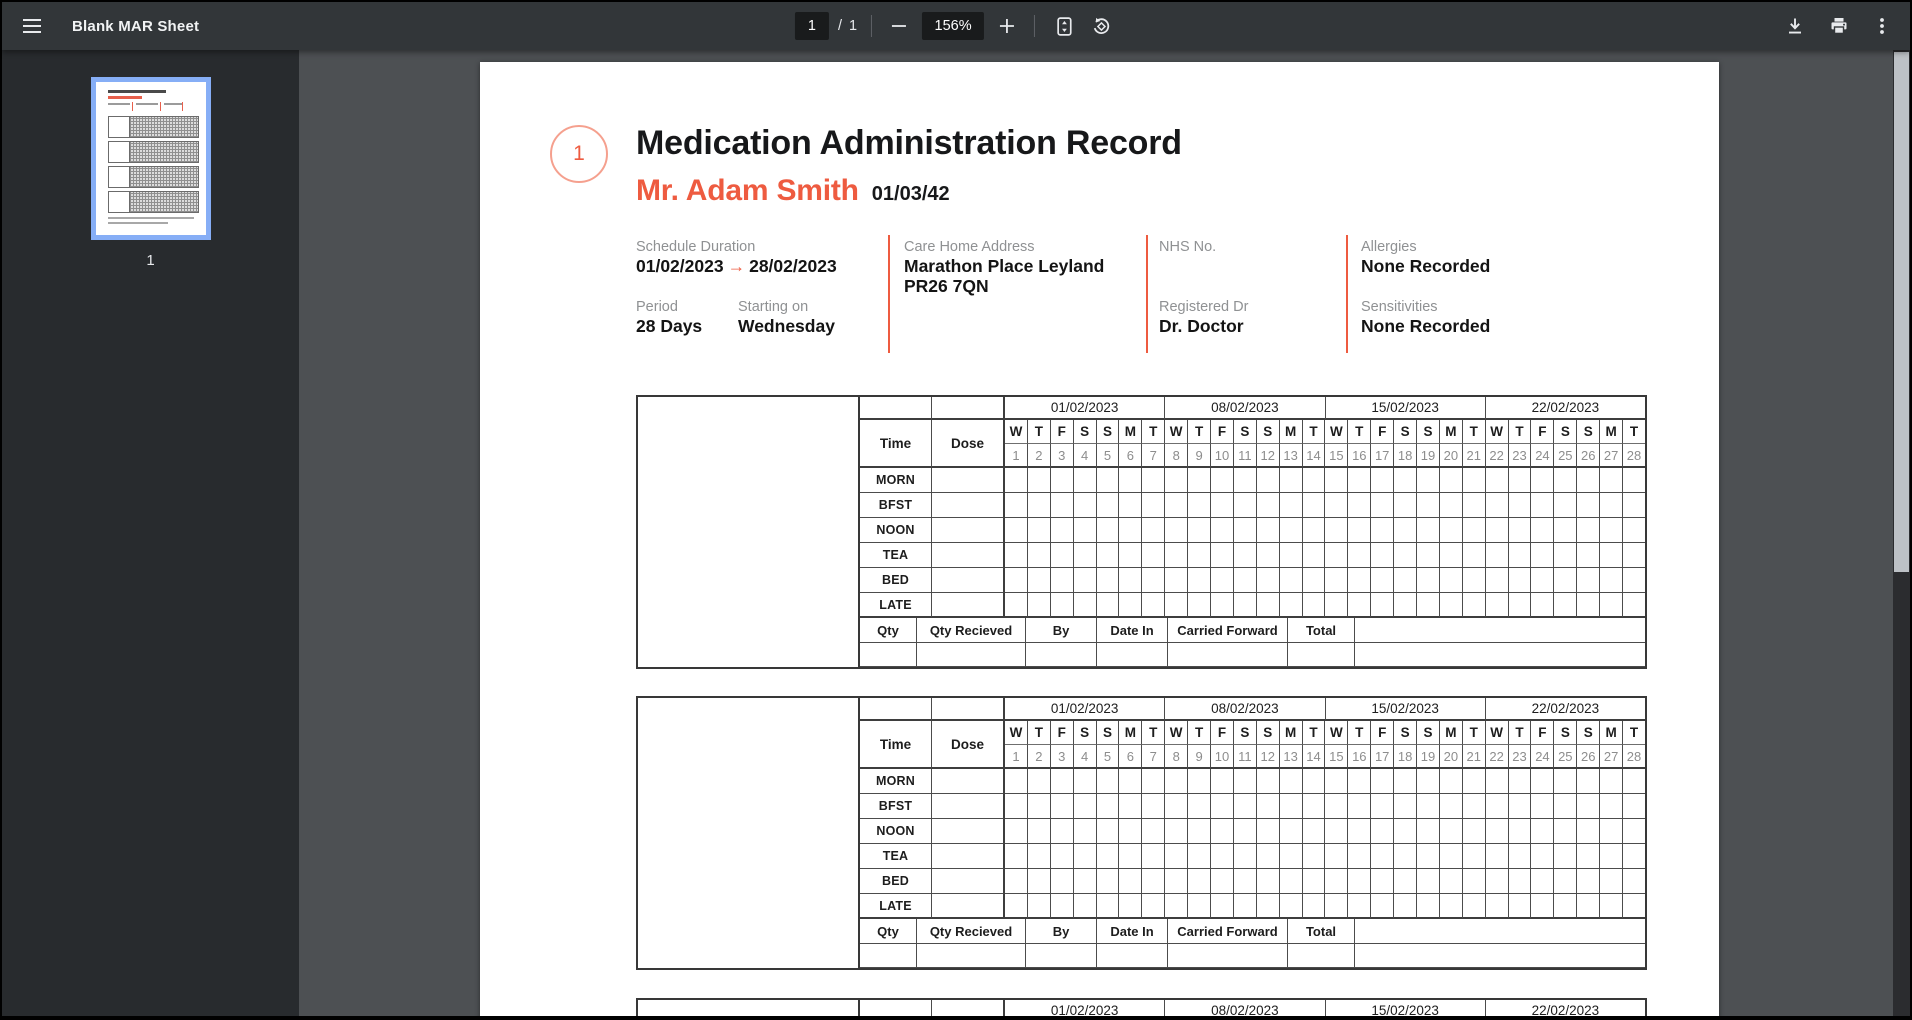 The width and height of the screenshot is (1912, 1020). What do you see at coordinates (1062, 757) in the screenshot?
I see `day-number: 3` at bounding box center [1062, 757].